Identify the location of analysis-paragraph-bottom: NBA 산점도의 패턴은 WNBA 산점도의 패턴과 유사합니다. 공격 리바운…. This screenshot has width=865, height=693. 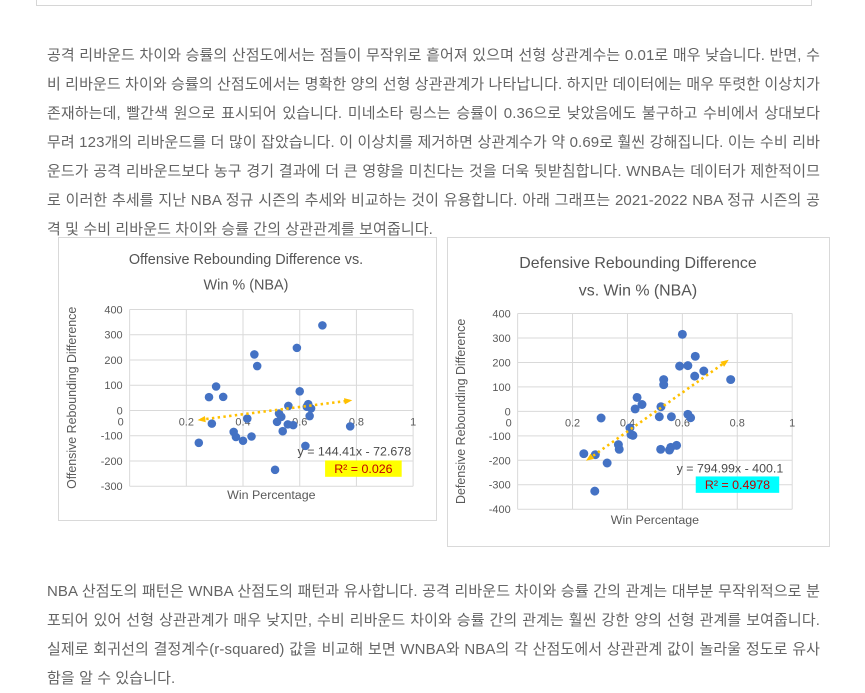
(433, 635).